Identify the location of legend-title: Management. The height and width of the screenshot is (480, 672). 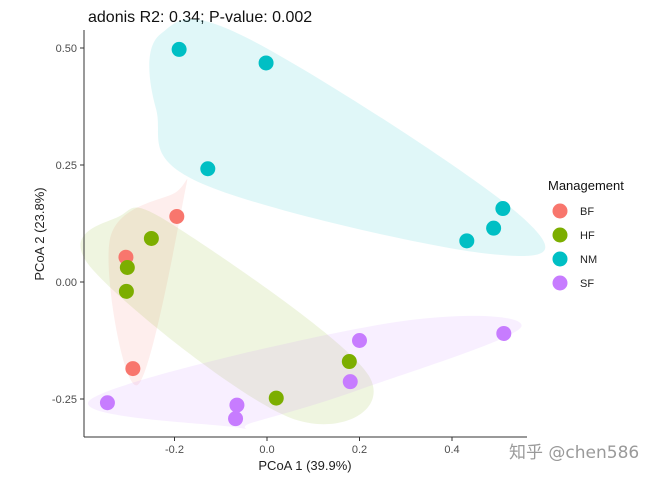
(586, 185).